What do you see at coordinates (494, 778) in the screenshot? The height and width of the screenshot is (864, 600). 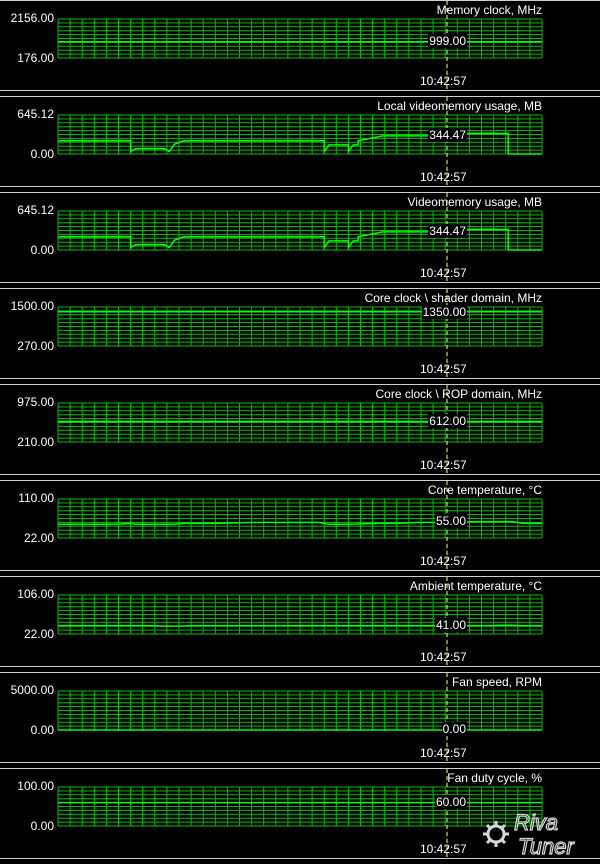 I see `graph-title: Fan duty cycle, %` at bounding box center [494, 778].